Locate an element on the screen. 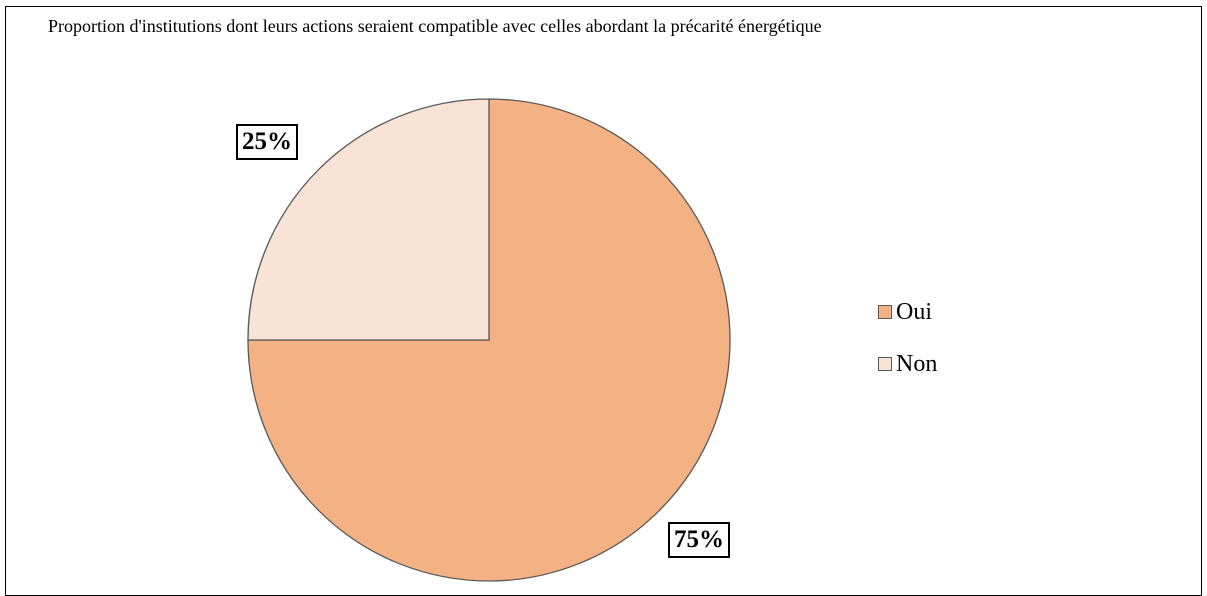  data-label-oui: 75% is located at coordinates (699, 540).